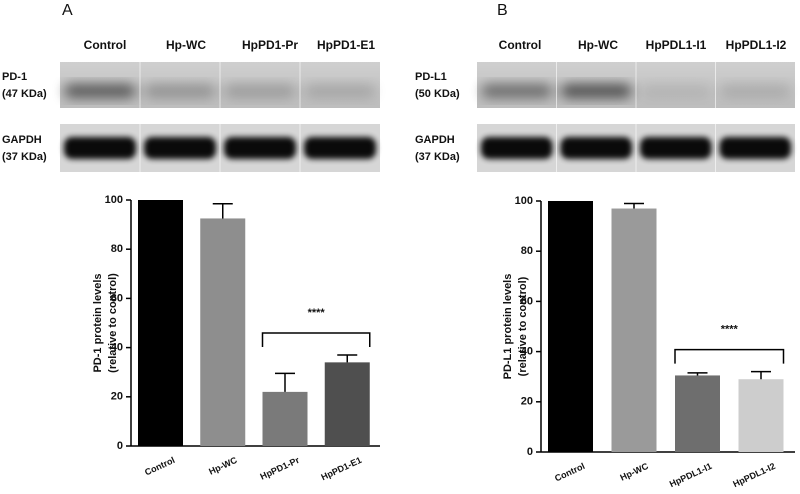 The image size is (800, 494). I want to click on panel-label: B, so click(502, 10).